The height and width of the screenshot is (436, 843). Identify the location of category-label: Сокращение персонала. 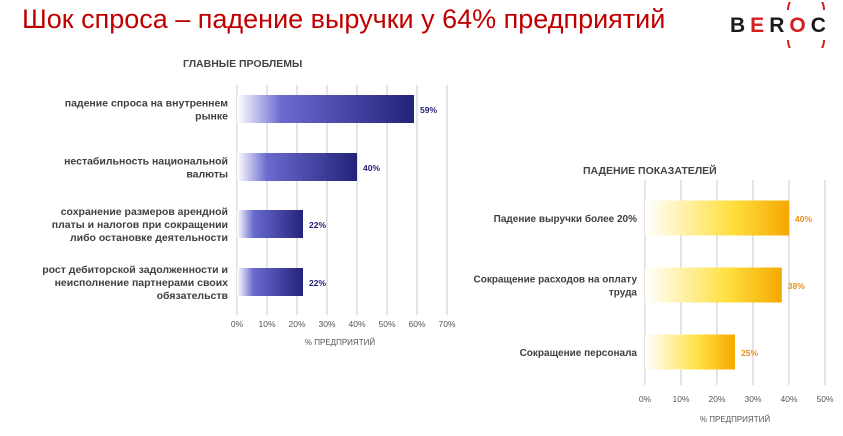
(579, 353).